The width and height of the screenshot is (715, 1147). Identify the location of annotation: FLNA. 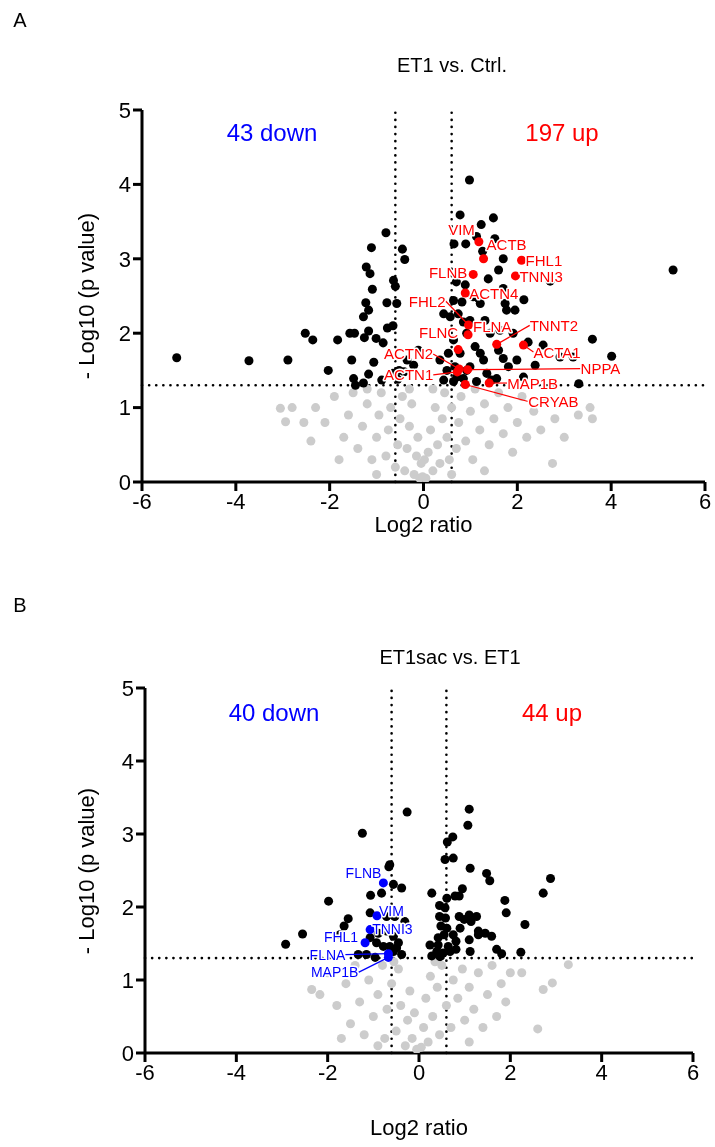
(328, 954).